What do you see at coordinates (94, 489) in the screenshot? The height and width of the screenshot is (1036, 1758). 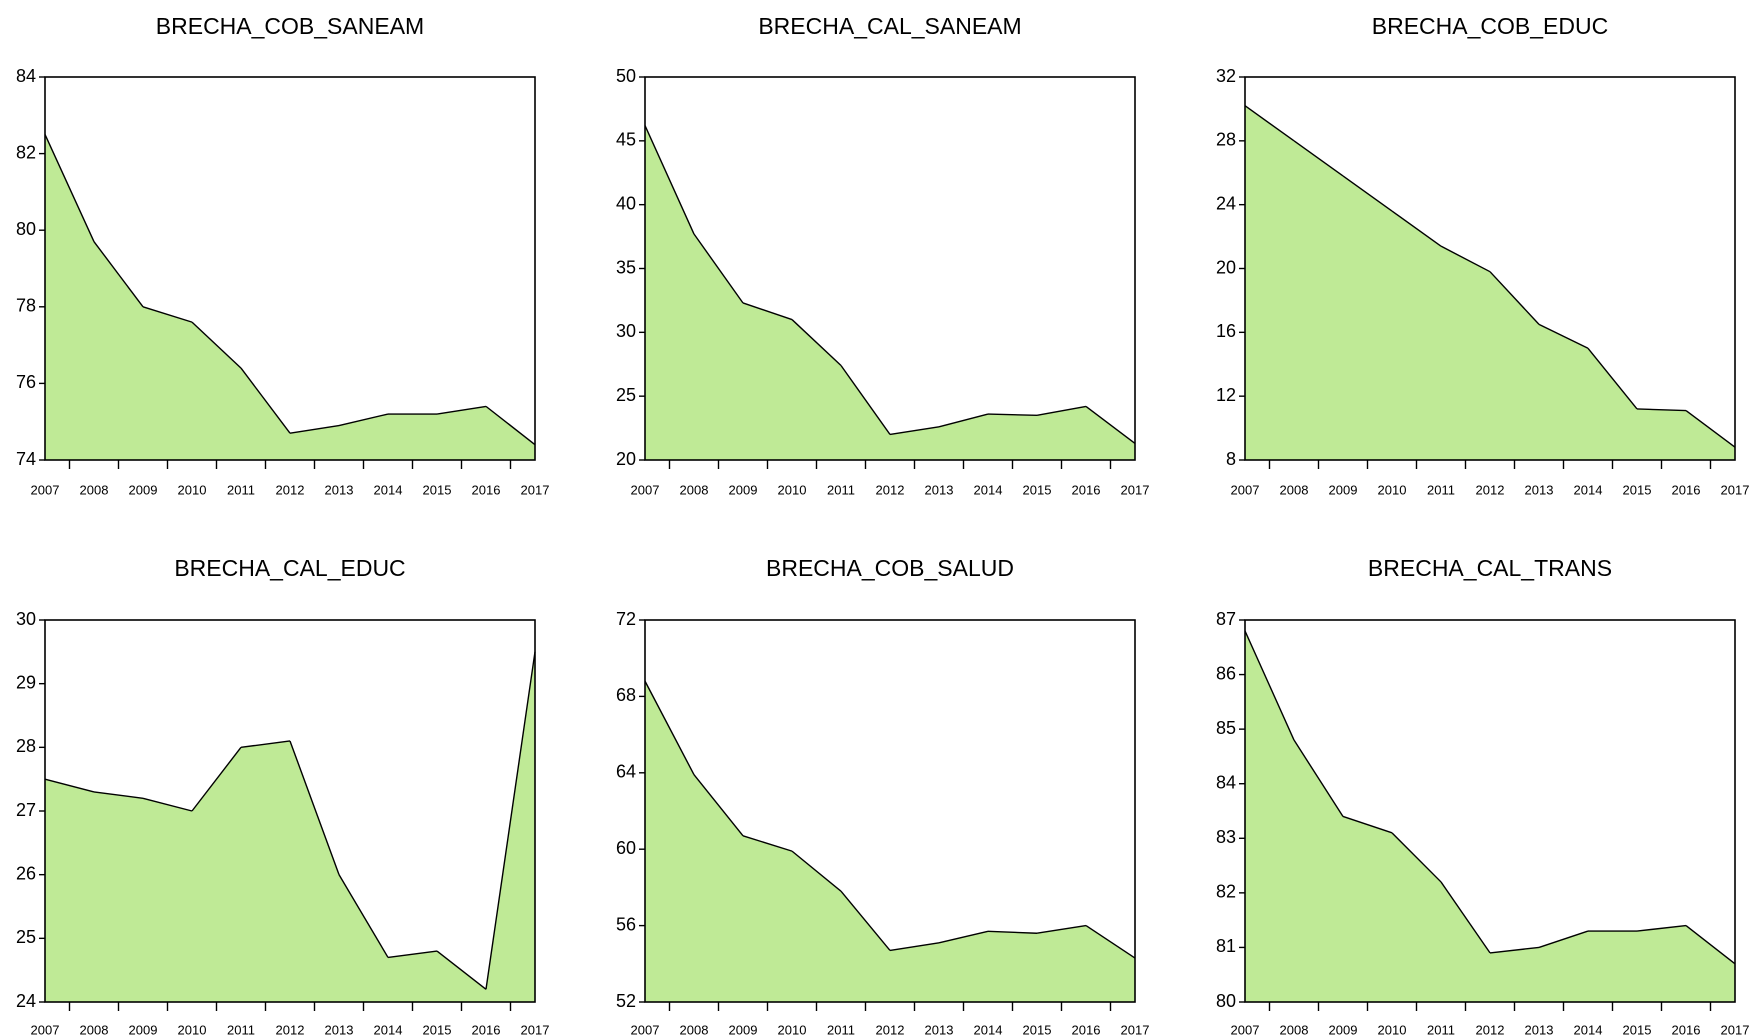 I see `x-tick-label: 2008` at bounding box center [94, 489].